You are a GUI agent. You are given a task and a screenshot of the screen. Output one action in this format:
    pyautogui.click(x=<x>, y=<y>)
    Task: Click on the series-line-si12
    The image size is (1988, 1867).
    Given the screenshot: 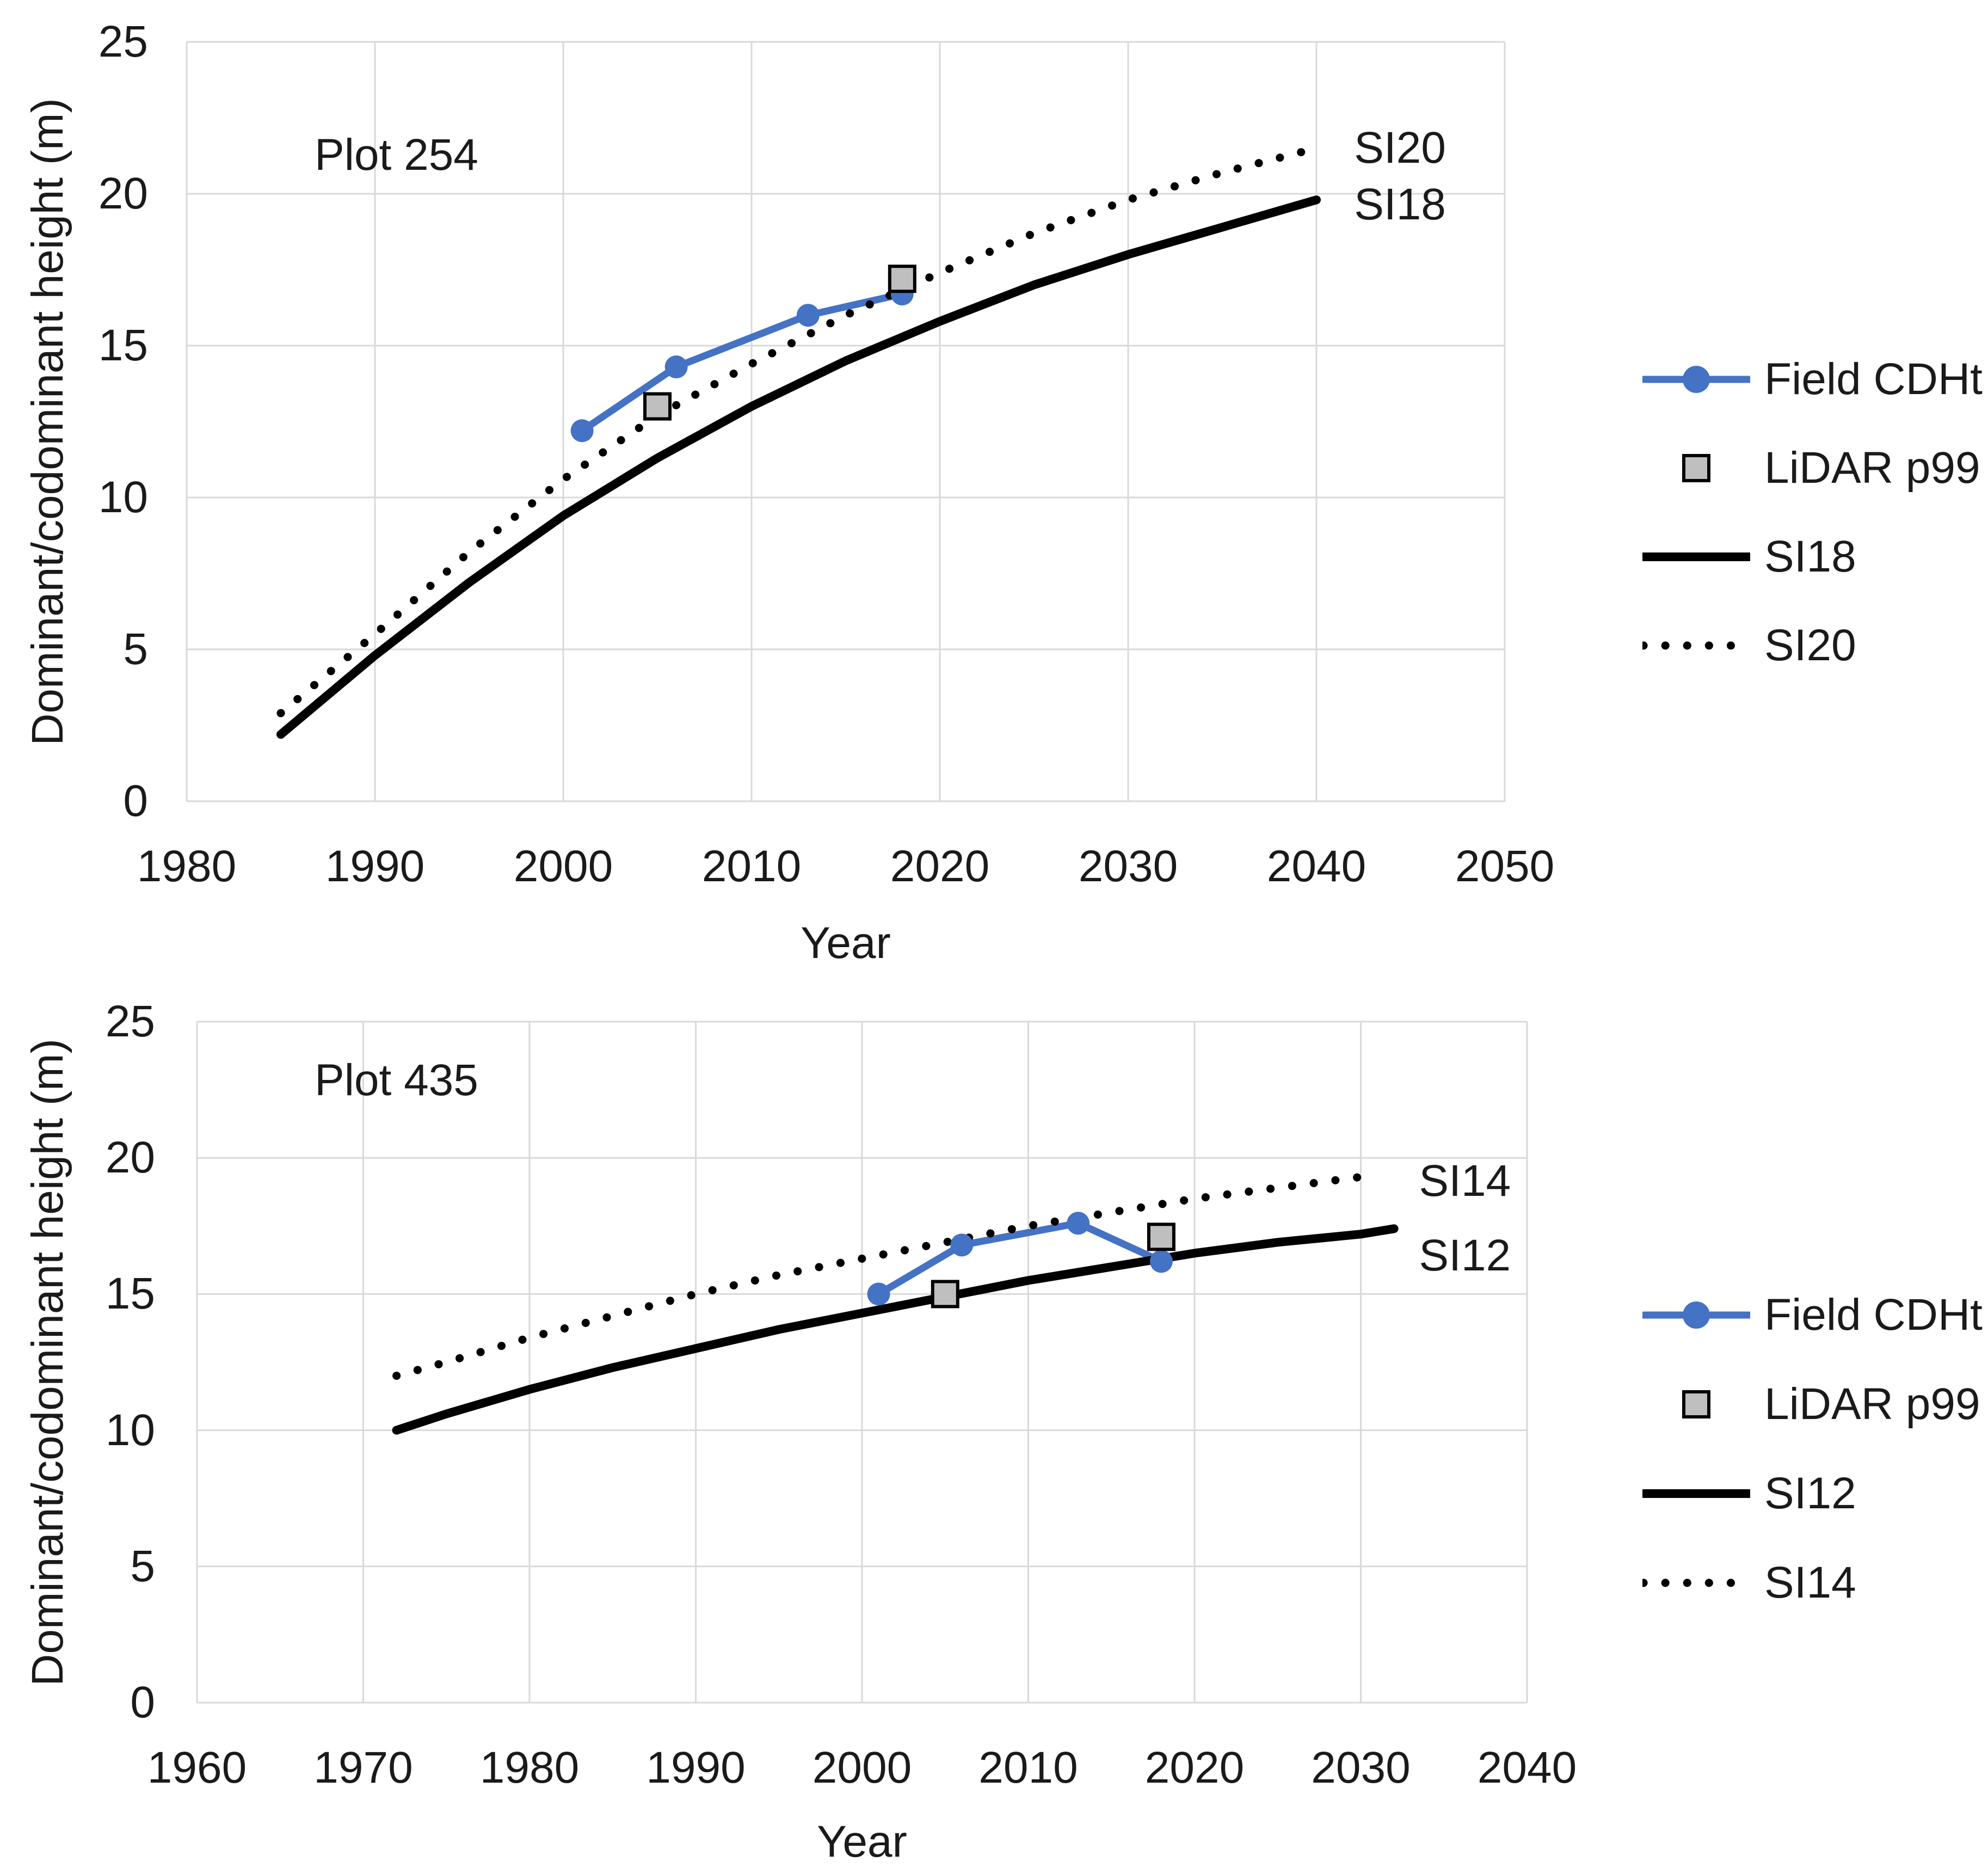 What is the action you would take?
    pyautogui.click(x=896, y=1329)
    